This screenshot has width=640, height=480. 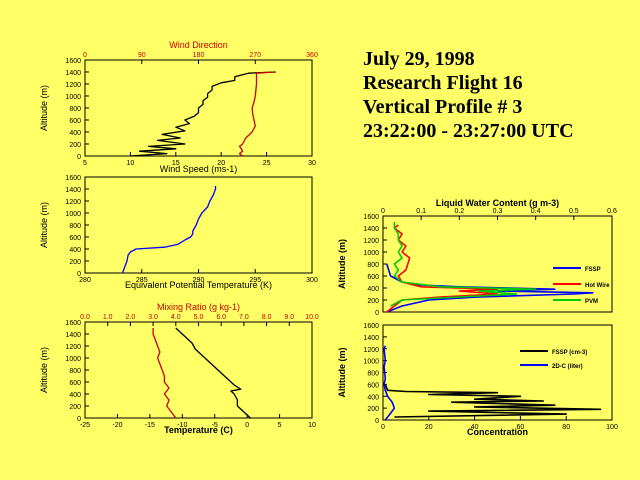 What do you see at coordinates (569, 353) in the screenshot?
I see `conc-legend-label: FSSP (cm-3)` at bounding box center [569, 353].